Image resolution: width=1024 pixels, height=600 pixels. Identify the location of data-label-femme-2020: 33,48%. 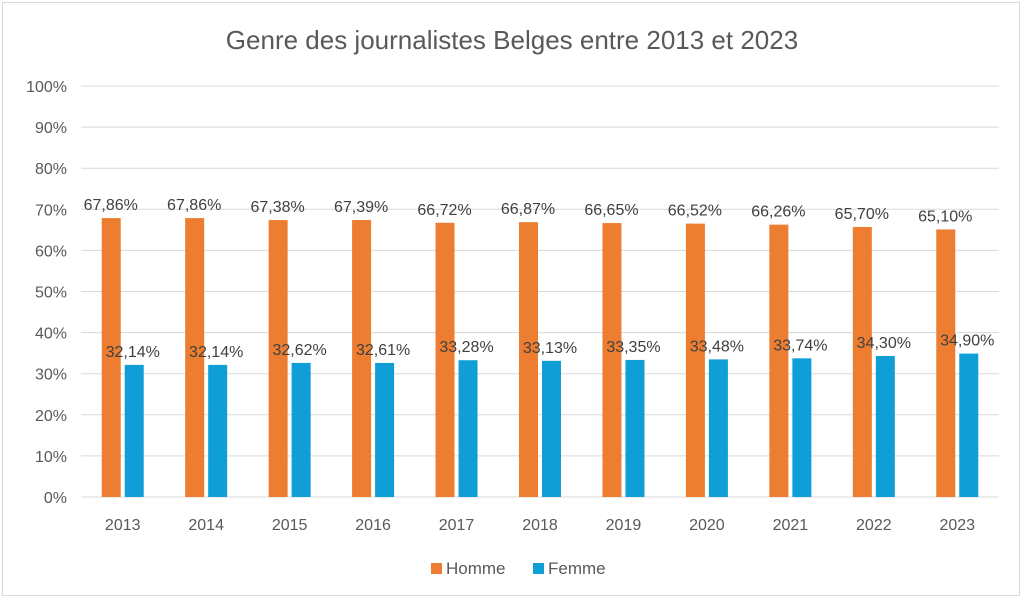
(717, 346).